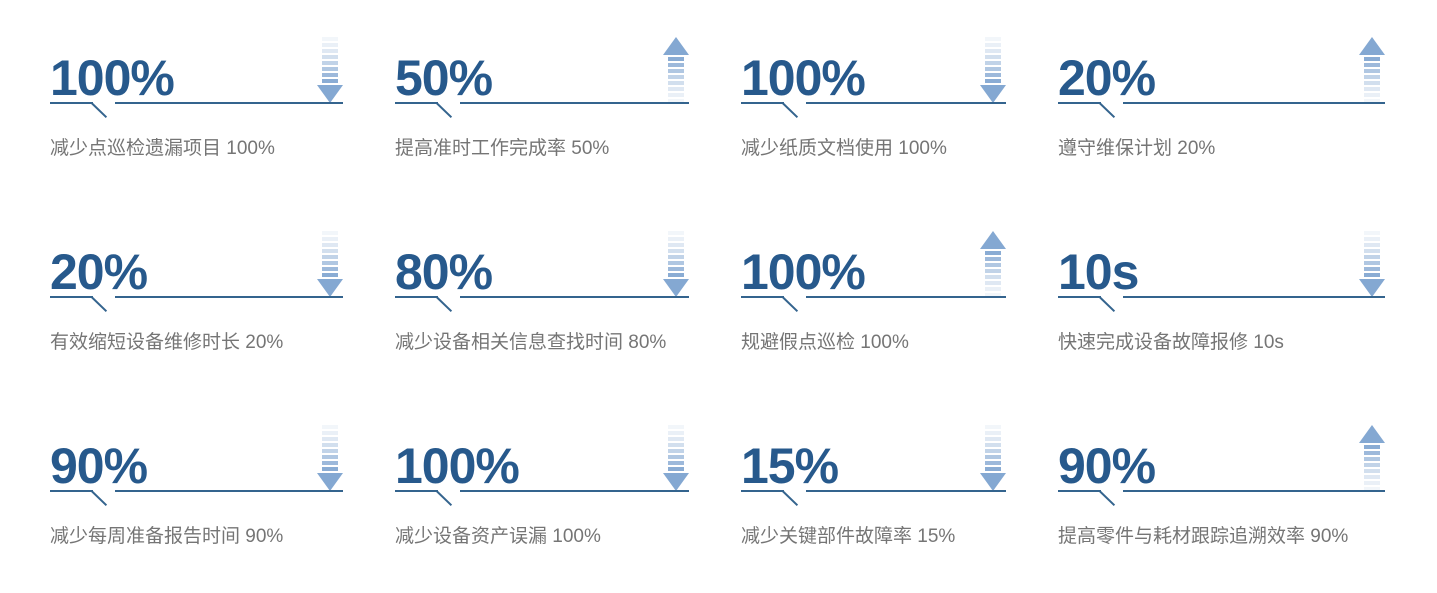 The image size is (1437, 593). I want to click on stat-description: 减少设备资产误漏 100%, so click(498, 536).